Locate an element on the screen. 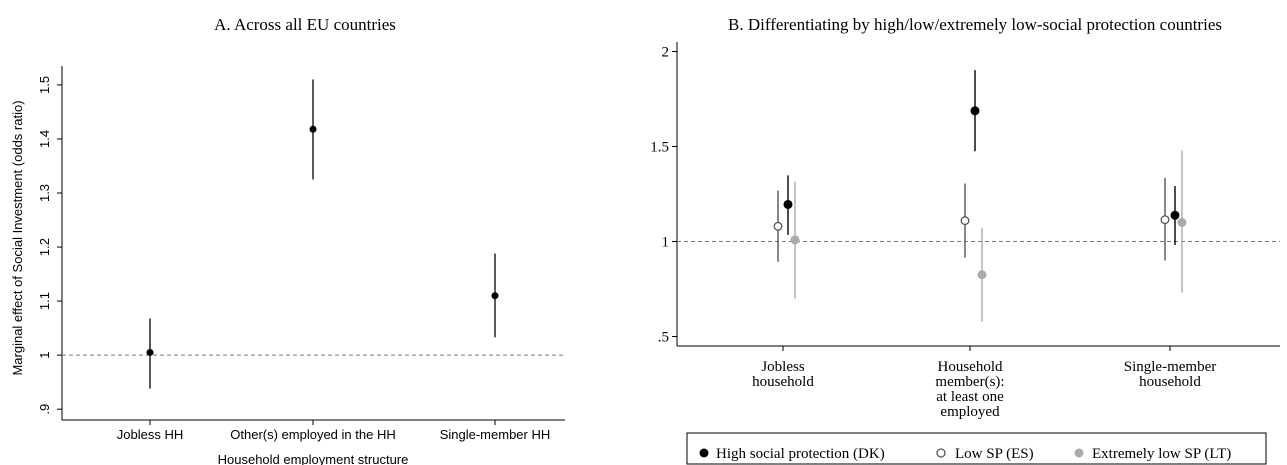  panel-a-ytick-label: 1 is located at coordinates (44, 355).